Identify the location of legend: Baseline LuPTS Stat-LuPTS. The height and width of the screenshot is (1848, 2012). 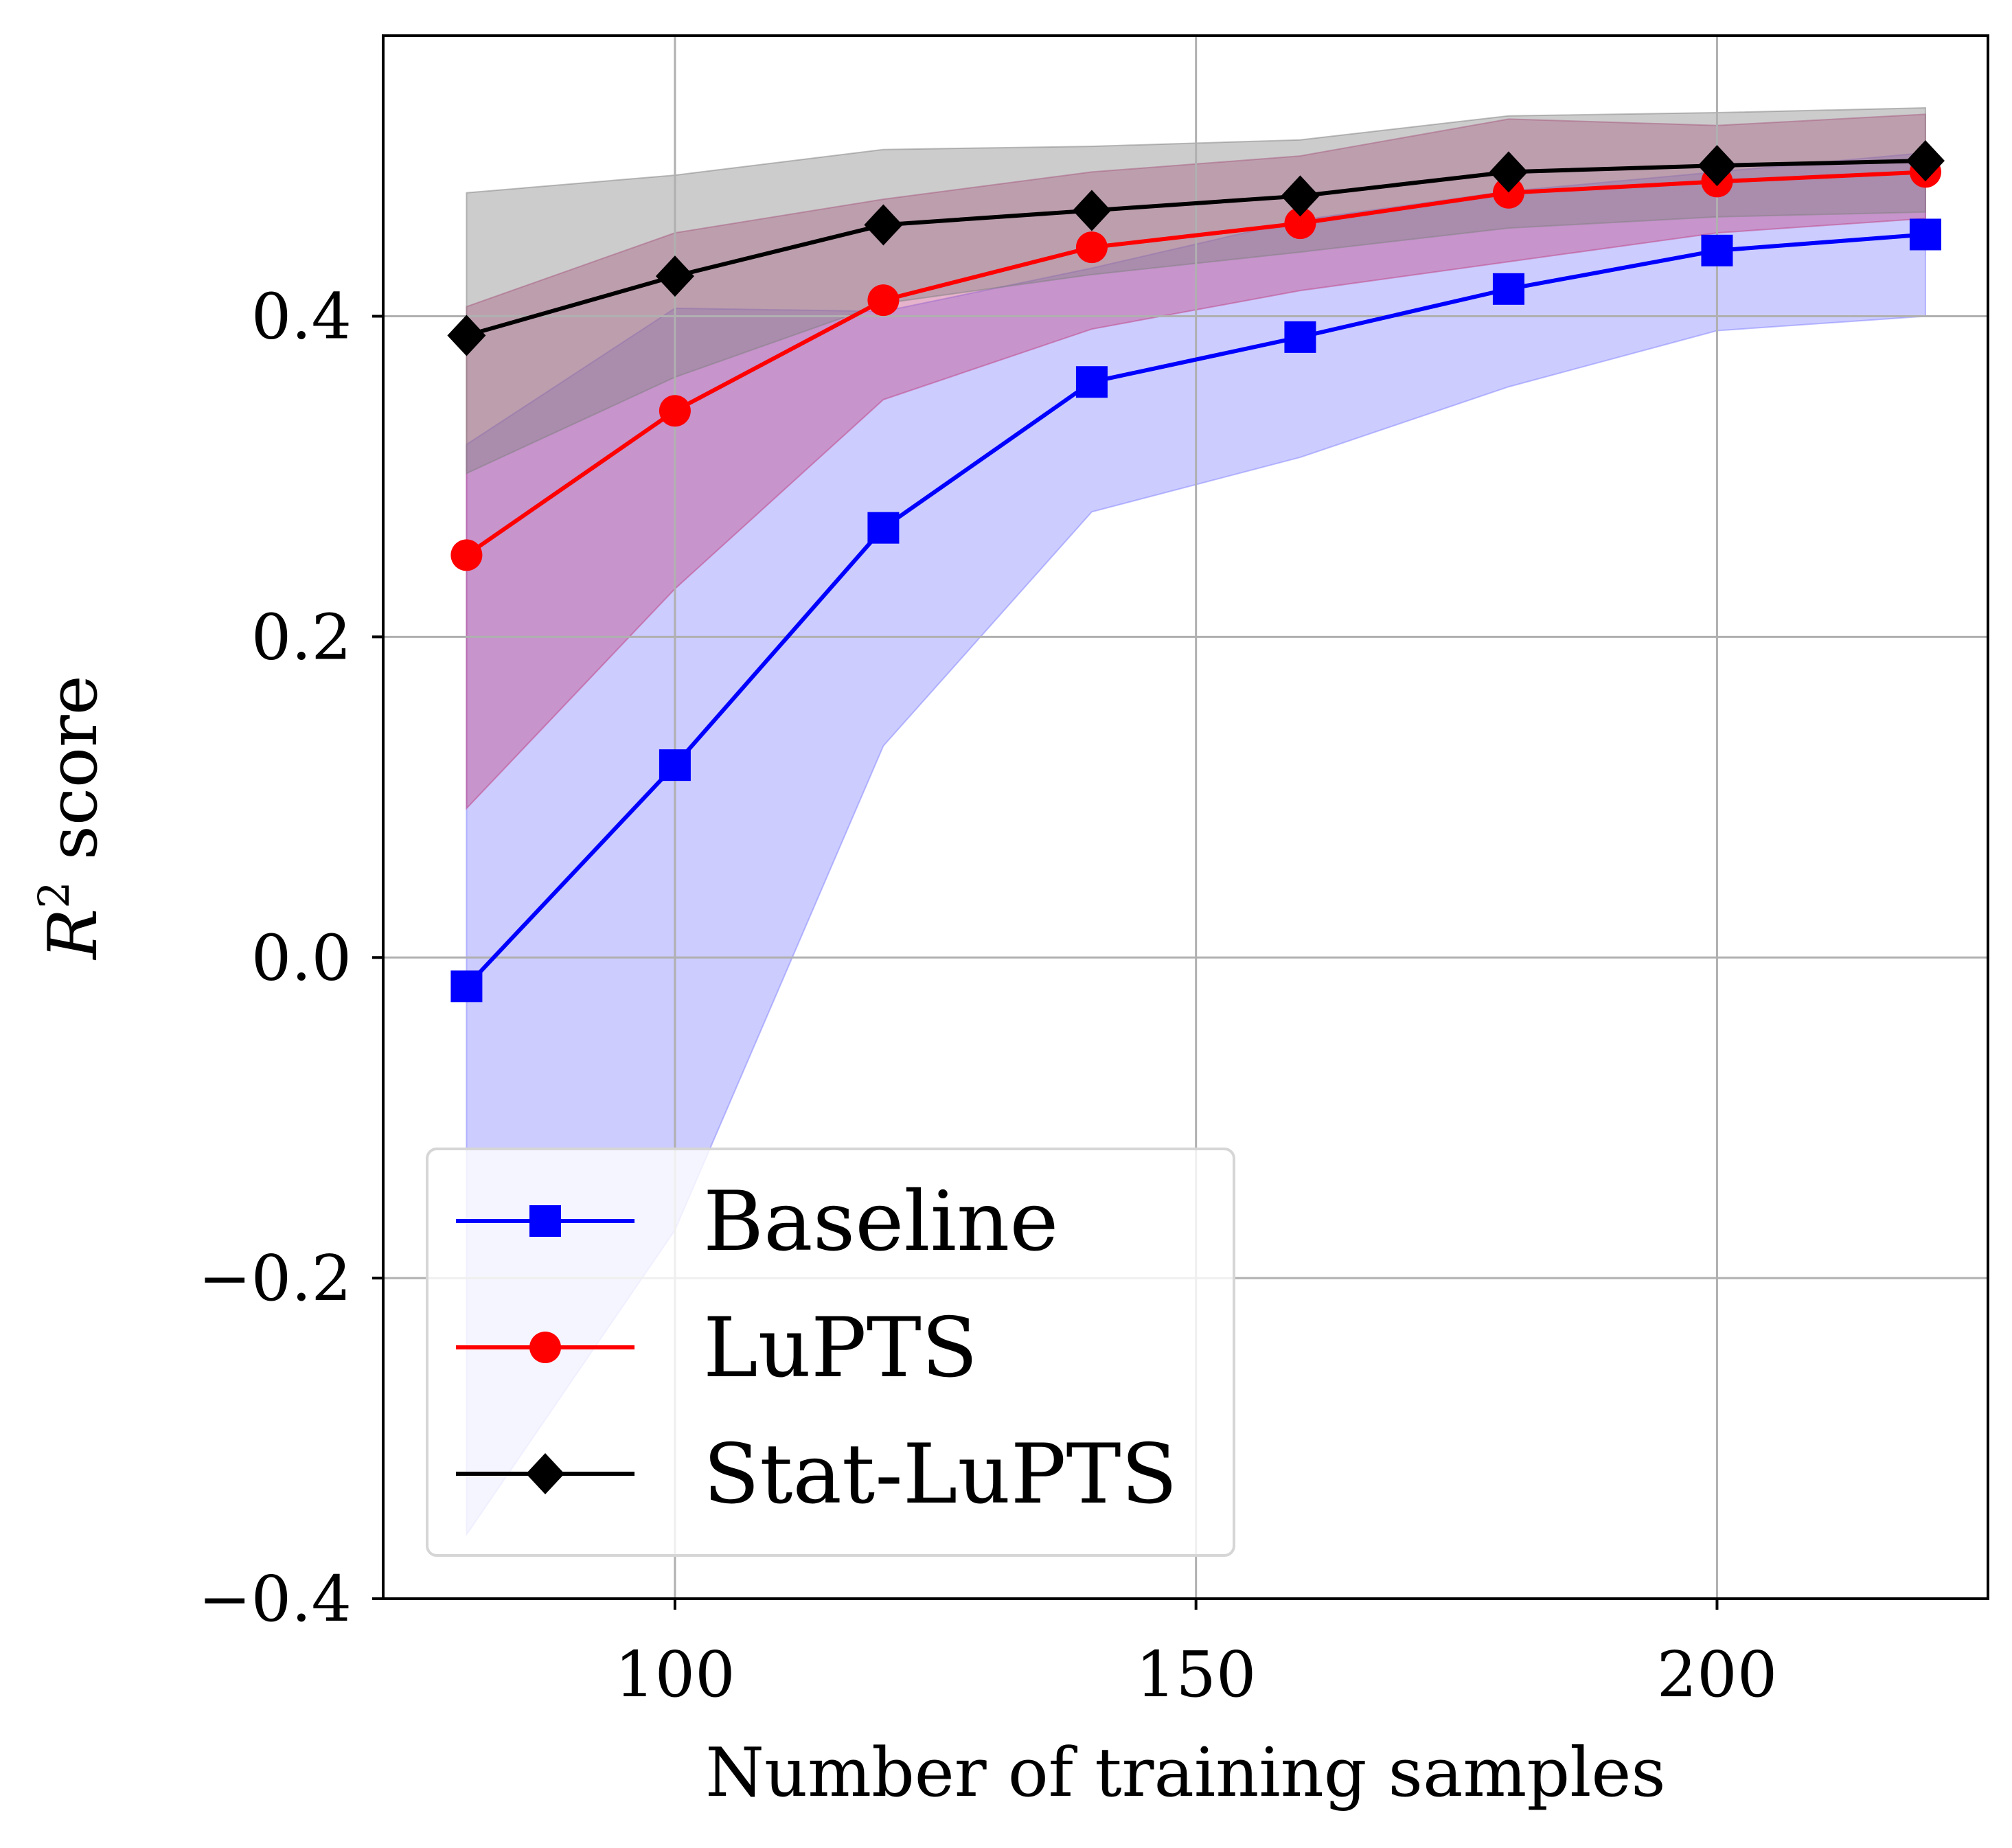
(830, 1352).